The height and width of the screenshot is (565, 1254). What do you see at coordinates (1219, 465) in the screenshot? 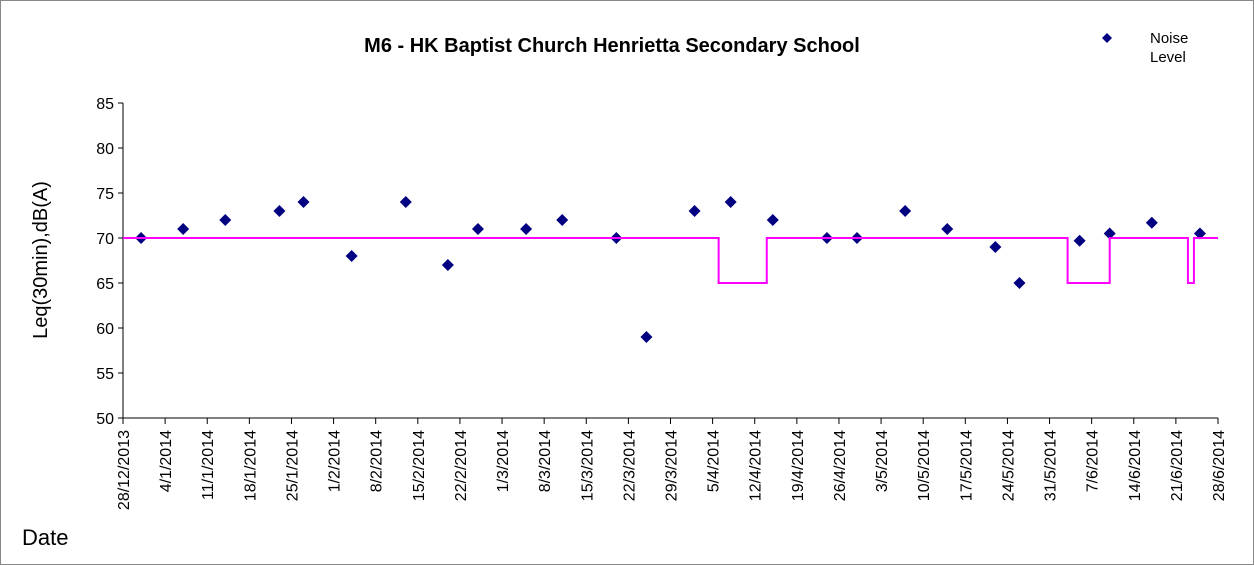
I see `x-tick-label: 28/6/2014` at bounding box center [1219, 465].